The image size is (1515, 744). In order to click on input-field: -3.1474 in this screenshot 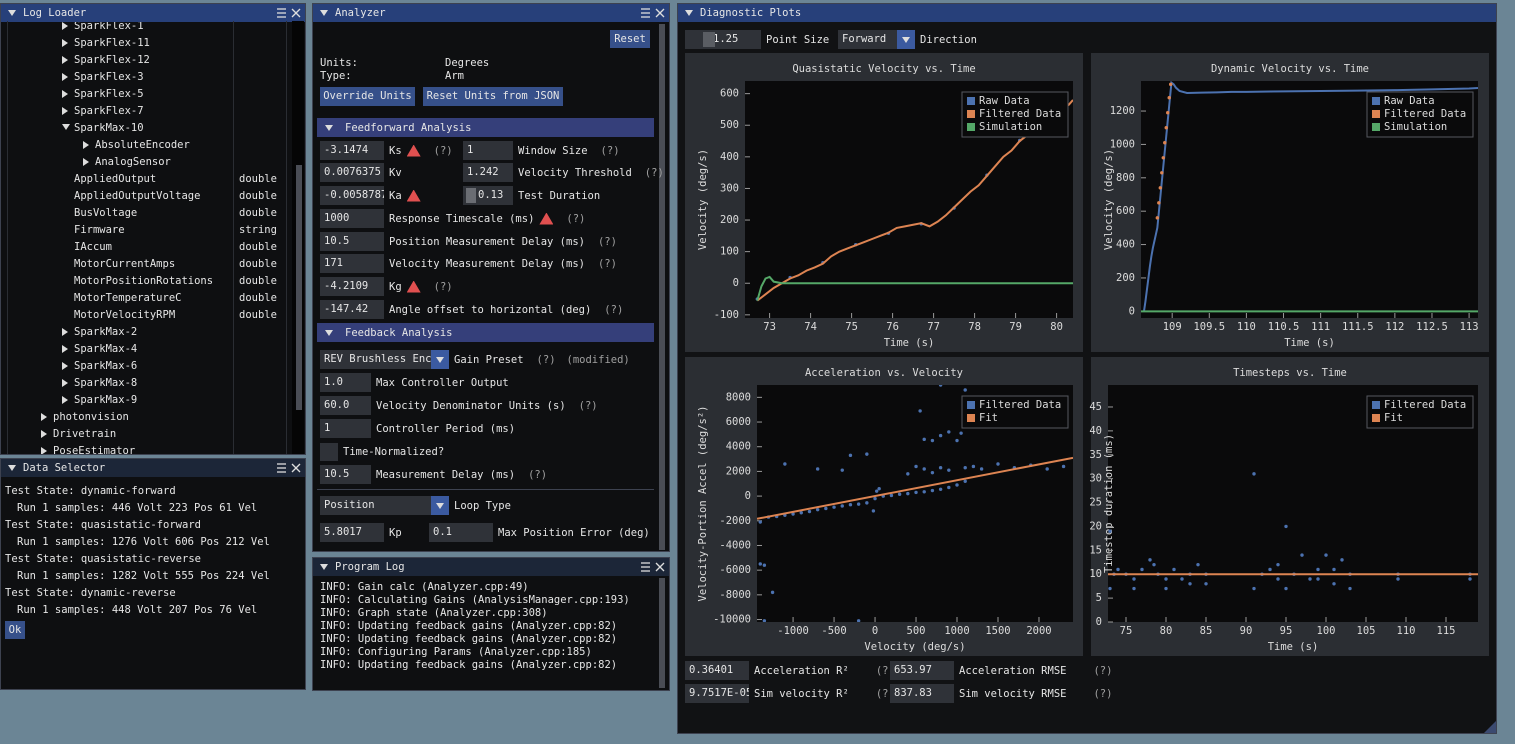, I will do `click(352, 150)`.